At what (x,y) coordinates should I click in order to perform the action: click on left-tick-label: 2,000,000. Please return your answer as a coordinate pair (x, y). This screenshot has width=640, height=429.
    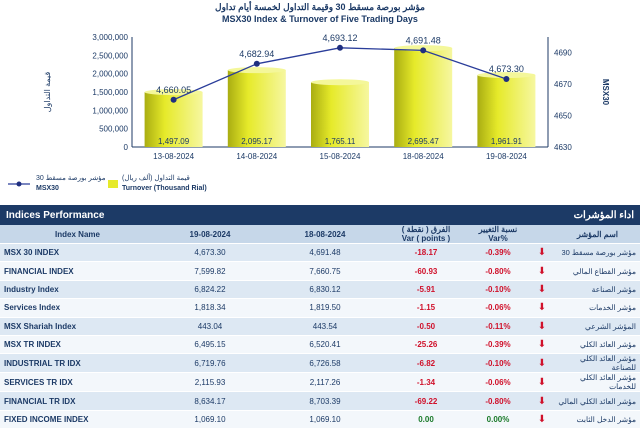
    Looking at the image, I should click on (110, 74).